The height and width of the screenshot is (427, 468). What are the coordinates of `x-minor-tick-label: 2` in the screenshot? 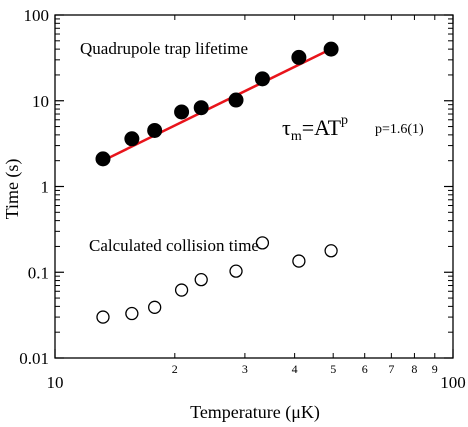 It's located at (175, 369).